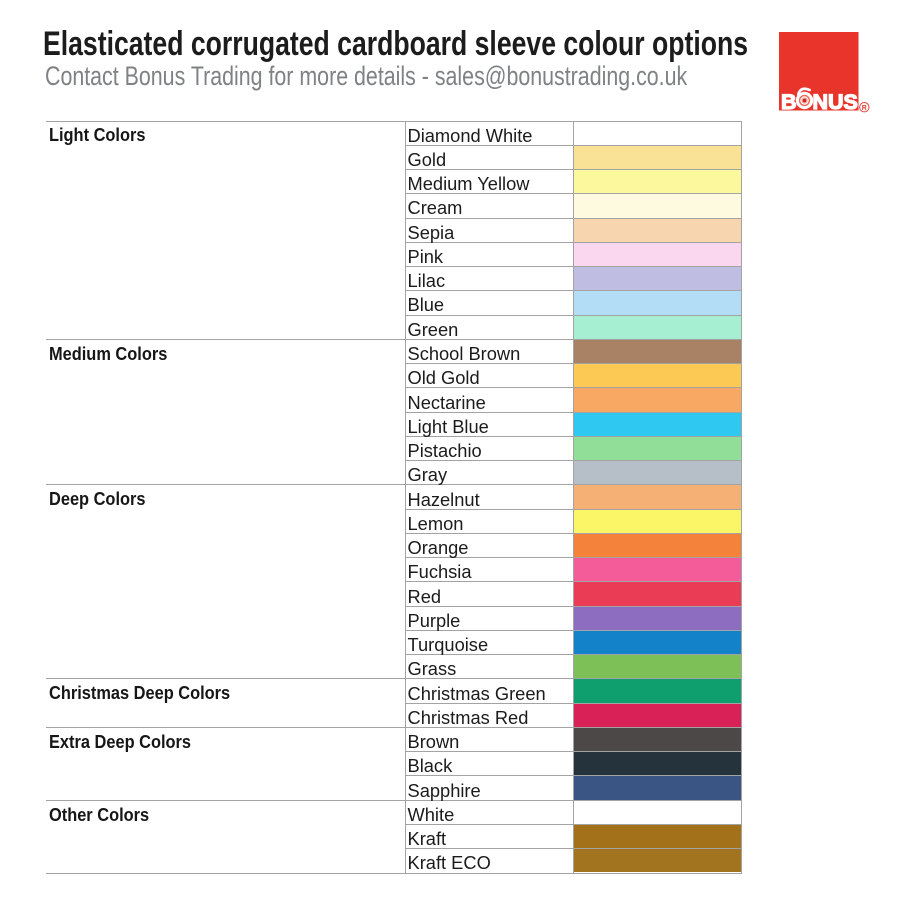 Image resolution: width=900 pixels, height=900 pixels. I want to click on svg-text: B, so click(789, 102).